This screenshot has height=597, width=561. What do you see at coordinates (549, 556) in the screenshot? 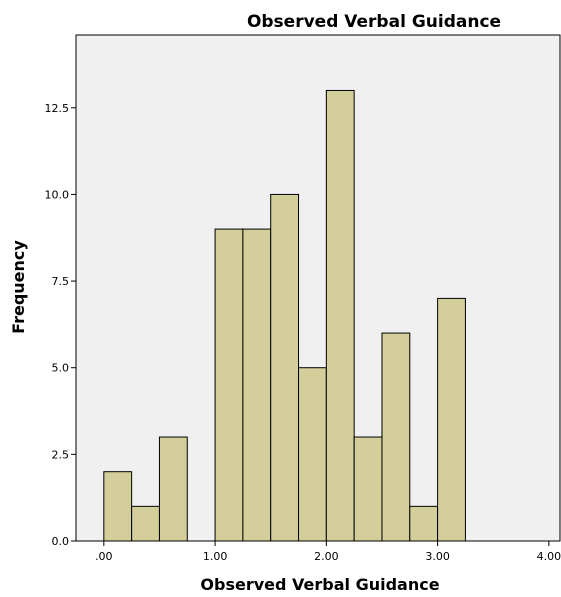
I see `x-tick-label-4: 4.00` at bounding box center [549, 556].